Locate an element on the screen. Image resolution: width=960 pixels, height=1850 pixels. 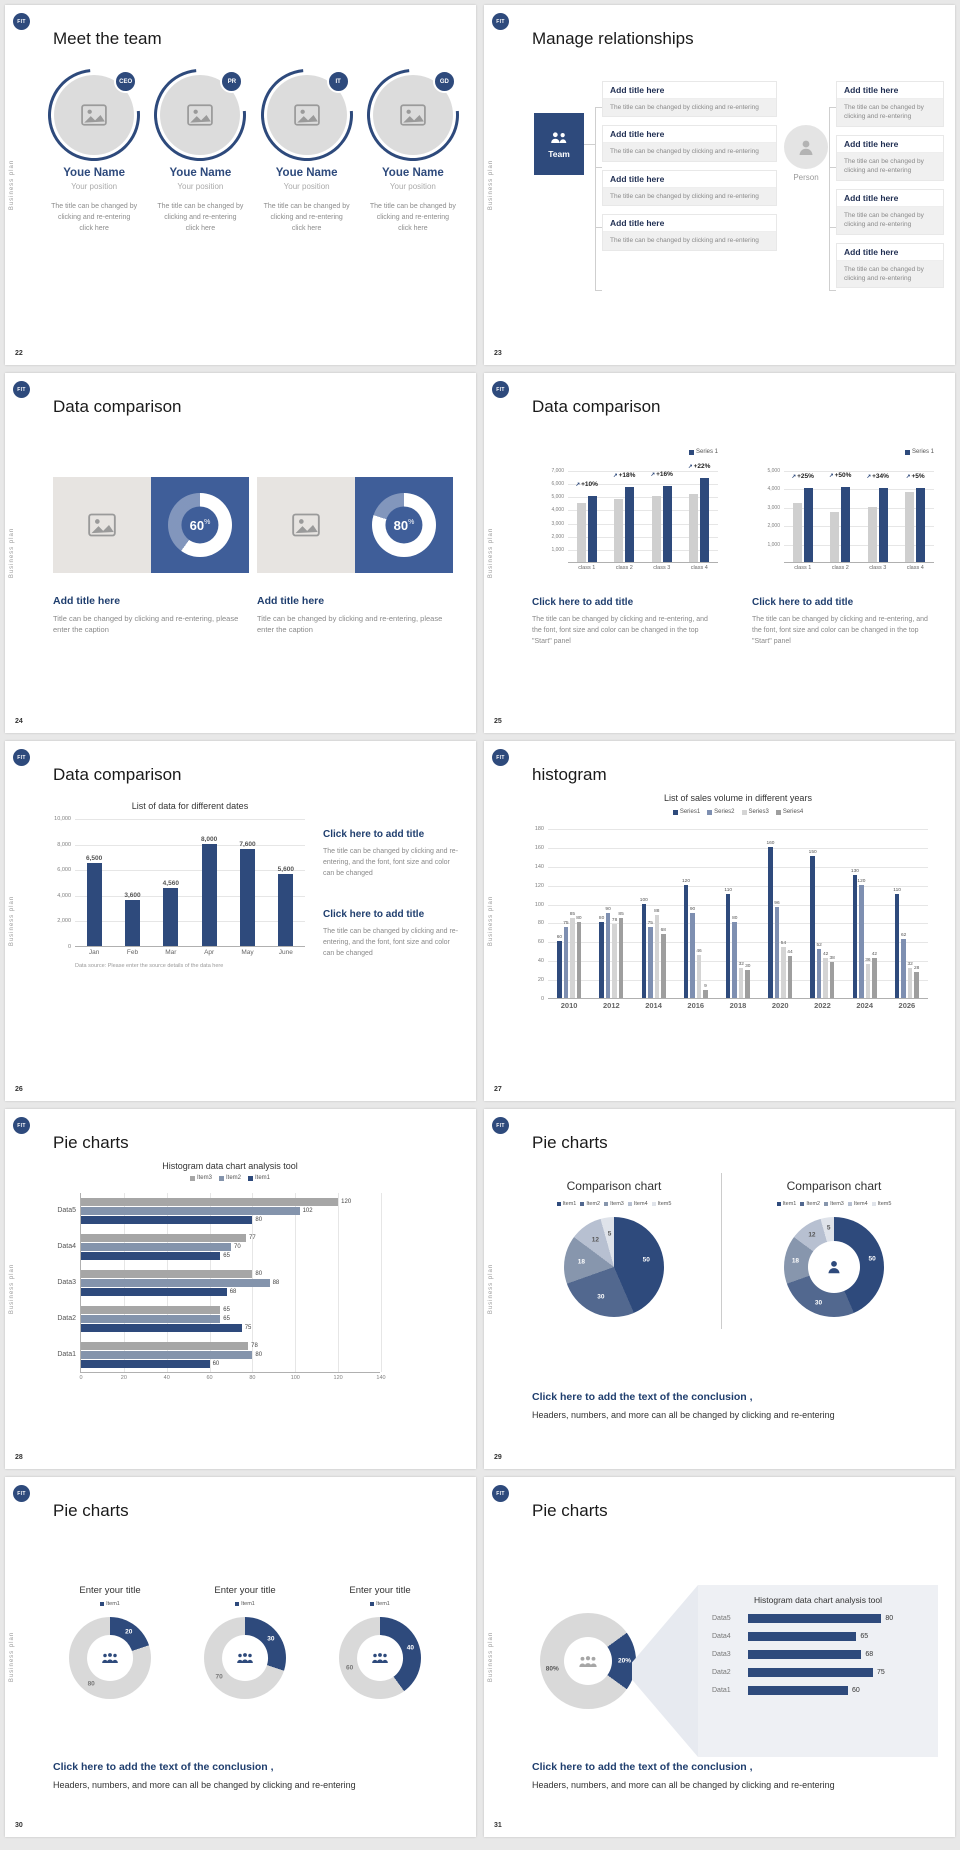
comparison-card: 80% is located at coordinates (355, 525).